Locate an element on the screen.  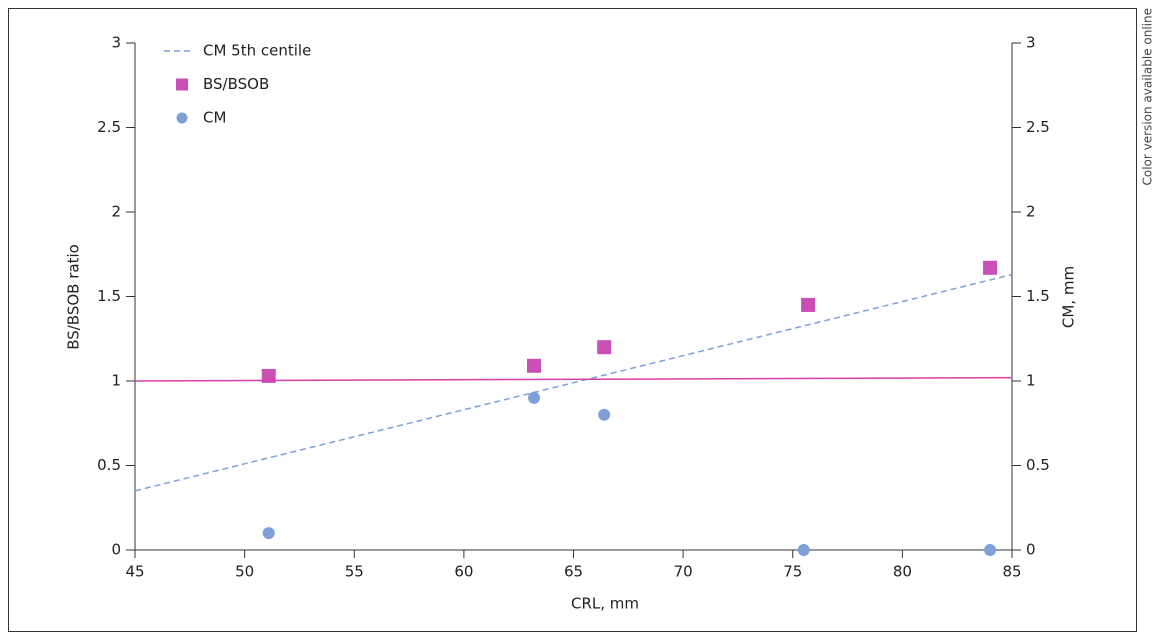
y2-tick-label: 1.5 is located at coordinates (1038, 296).